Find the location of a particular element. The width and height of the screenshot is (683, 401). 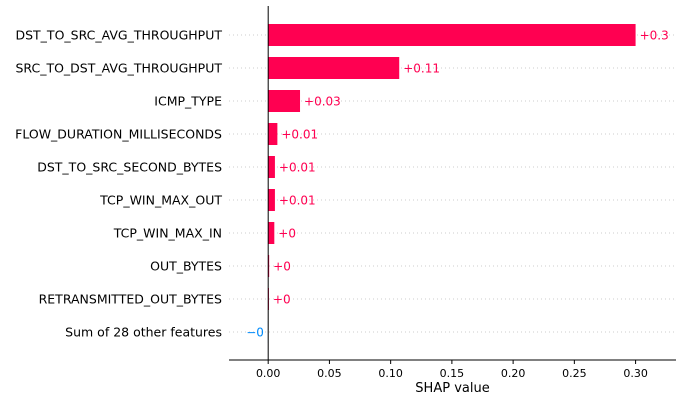

x-axis: 0.00 0.05 0.10 0.15 0.20 0.25 0.30 is located at coordinates (452, 369).